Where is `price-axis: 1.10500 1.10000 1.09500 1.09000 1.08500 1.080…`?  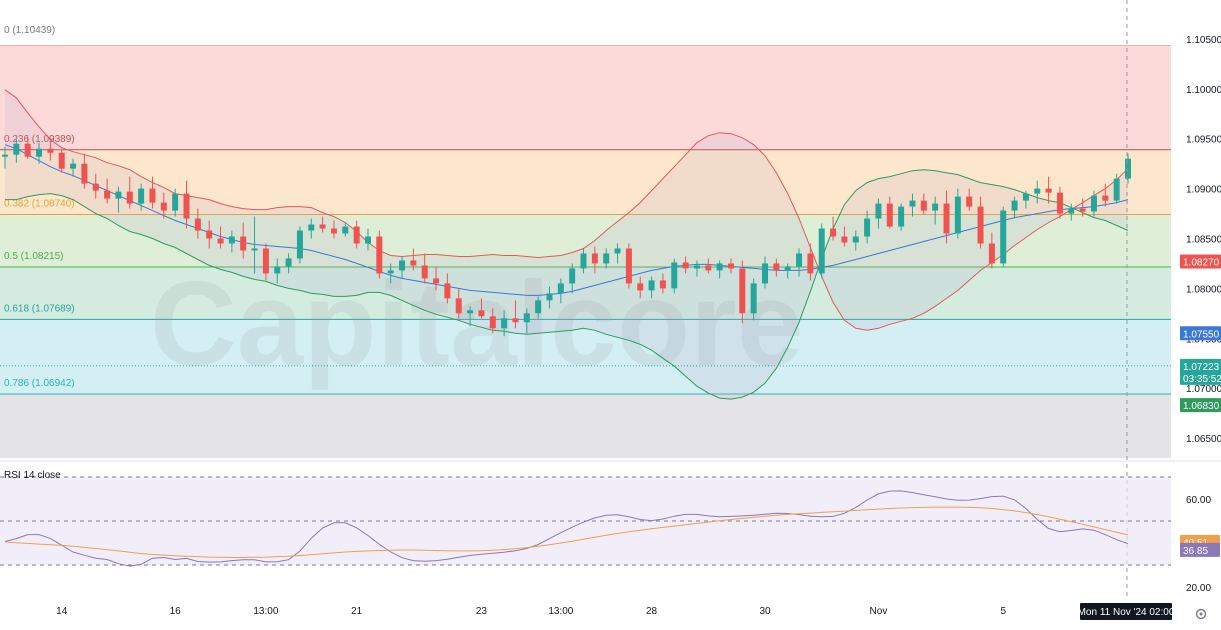
price-axis: 1.10500 1.10000 1.09500 1.09000 1.08500 1.080… is located at coordinates (1200, 240).